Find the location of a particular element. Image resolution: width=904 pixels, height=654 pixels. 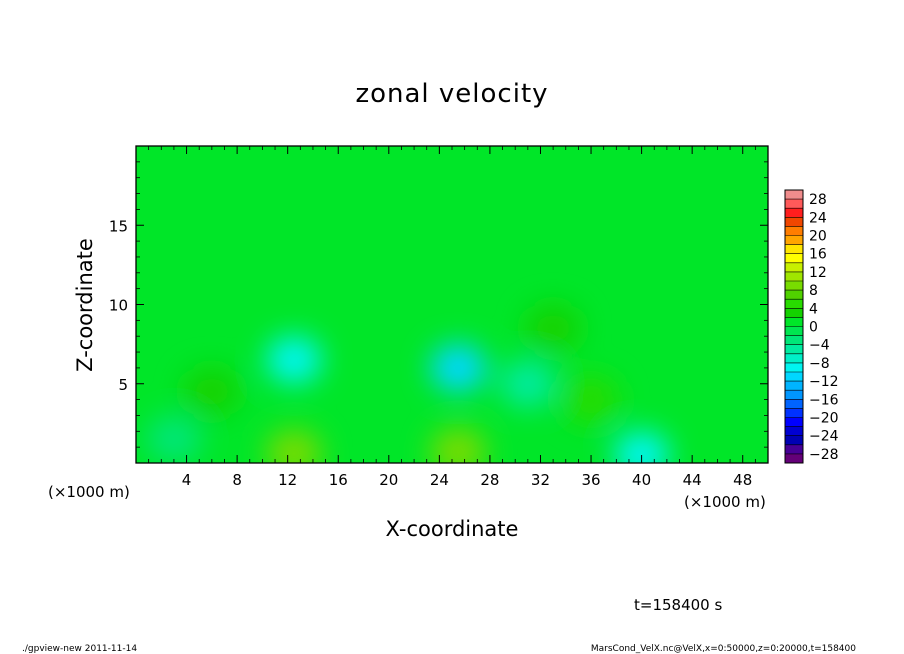

colorbar-label: −20 is located at coordinates (824, 419).